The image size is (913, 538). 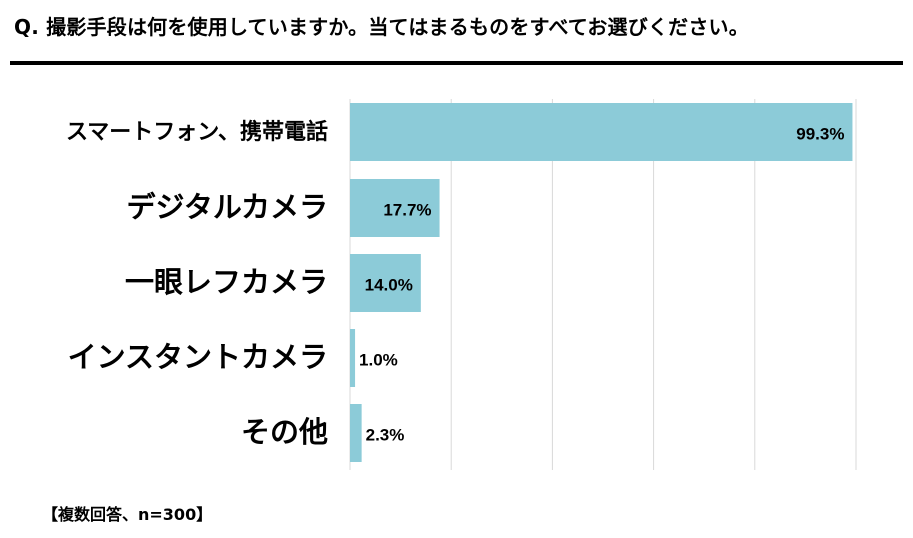 What do you see at coordinates (385, 434) in the screenshot?
I see `value-label: 2.3%` at bounding box center [385, 434].